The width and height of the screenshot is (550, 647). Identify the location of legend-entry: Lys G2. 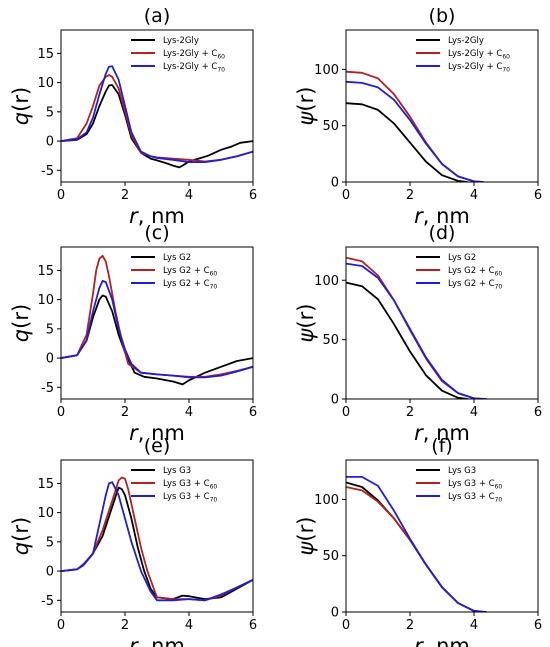
(462, 258).